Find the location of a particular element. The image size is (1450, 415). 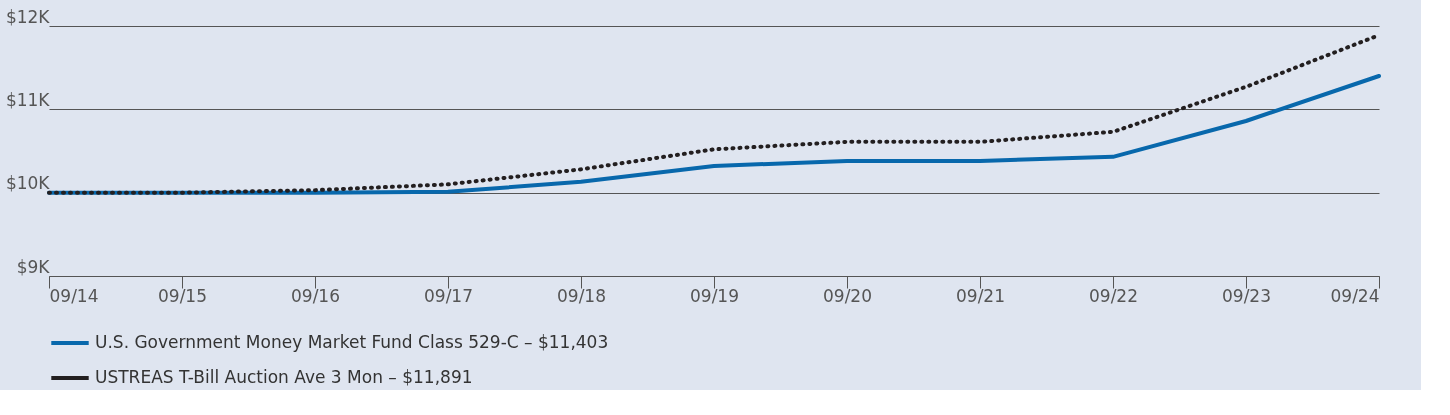

y-tick-label: $9K is located at coordinates (33, 266).